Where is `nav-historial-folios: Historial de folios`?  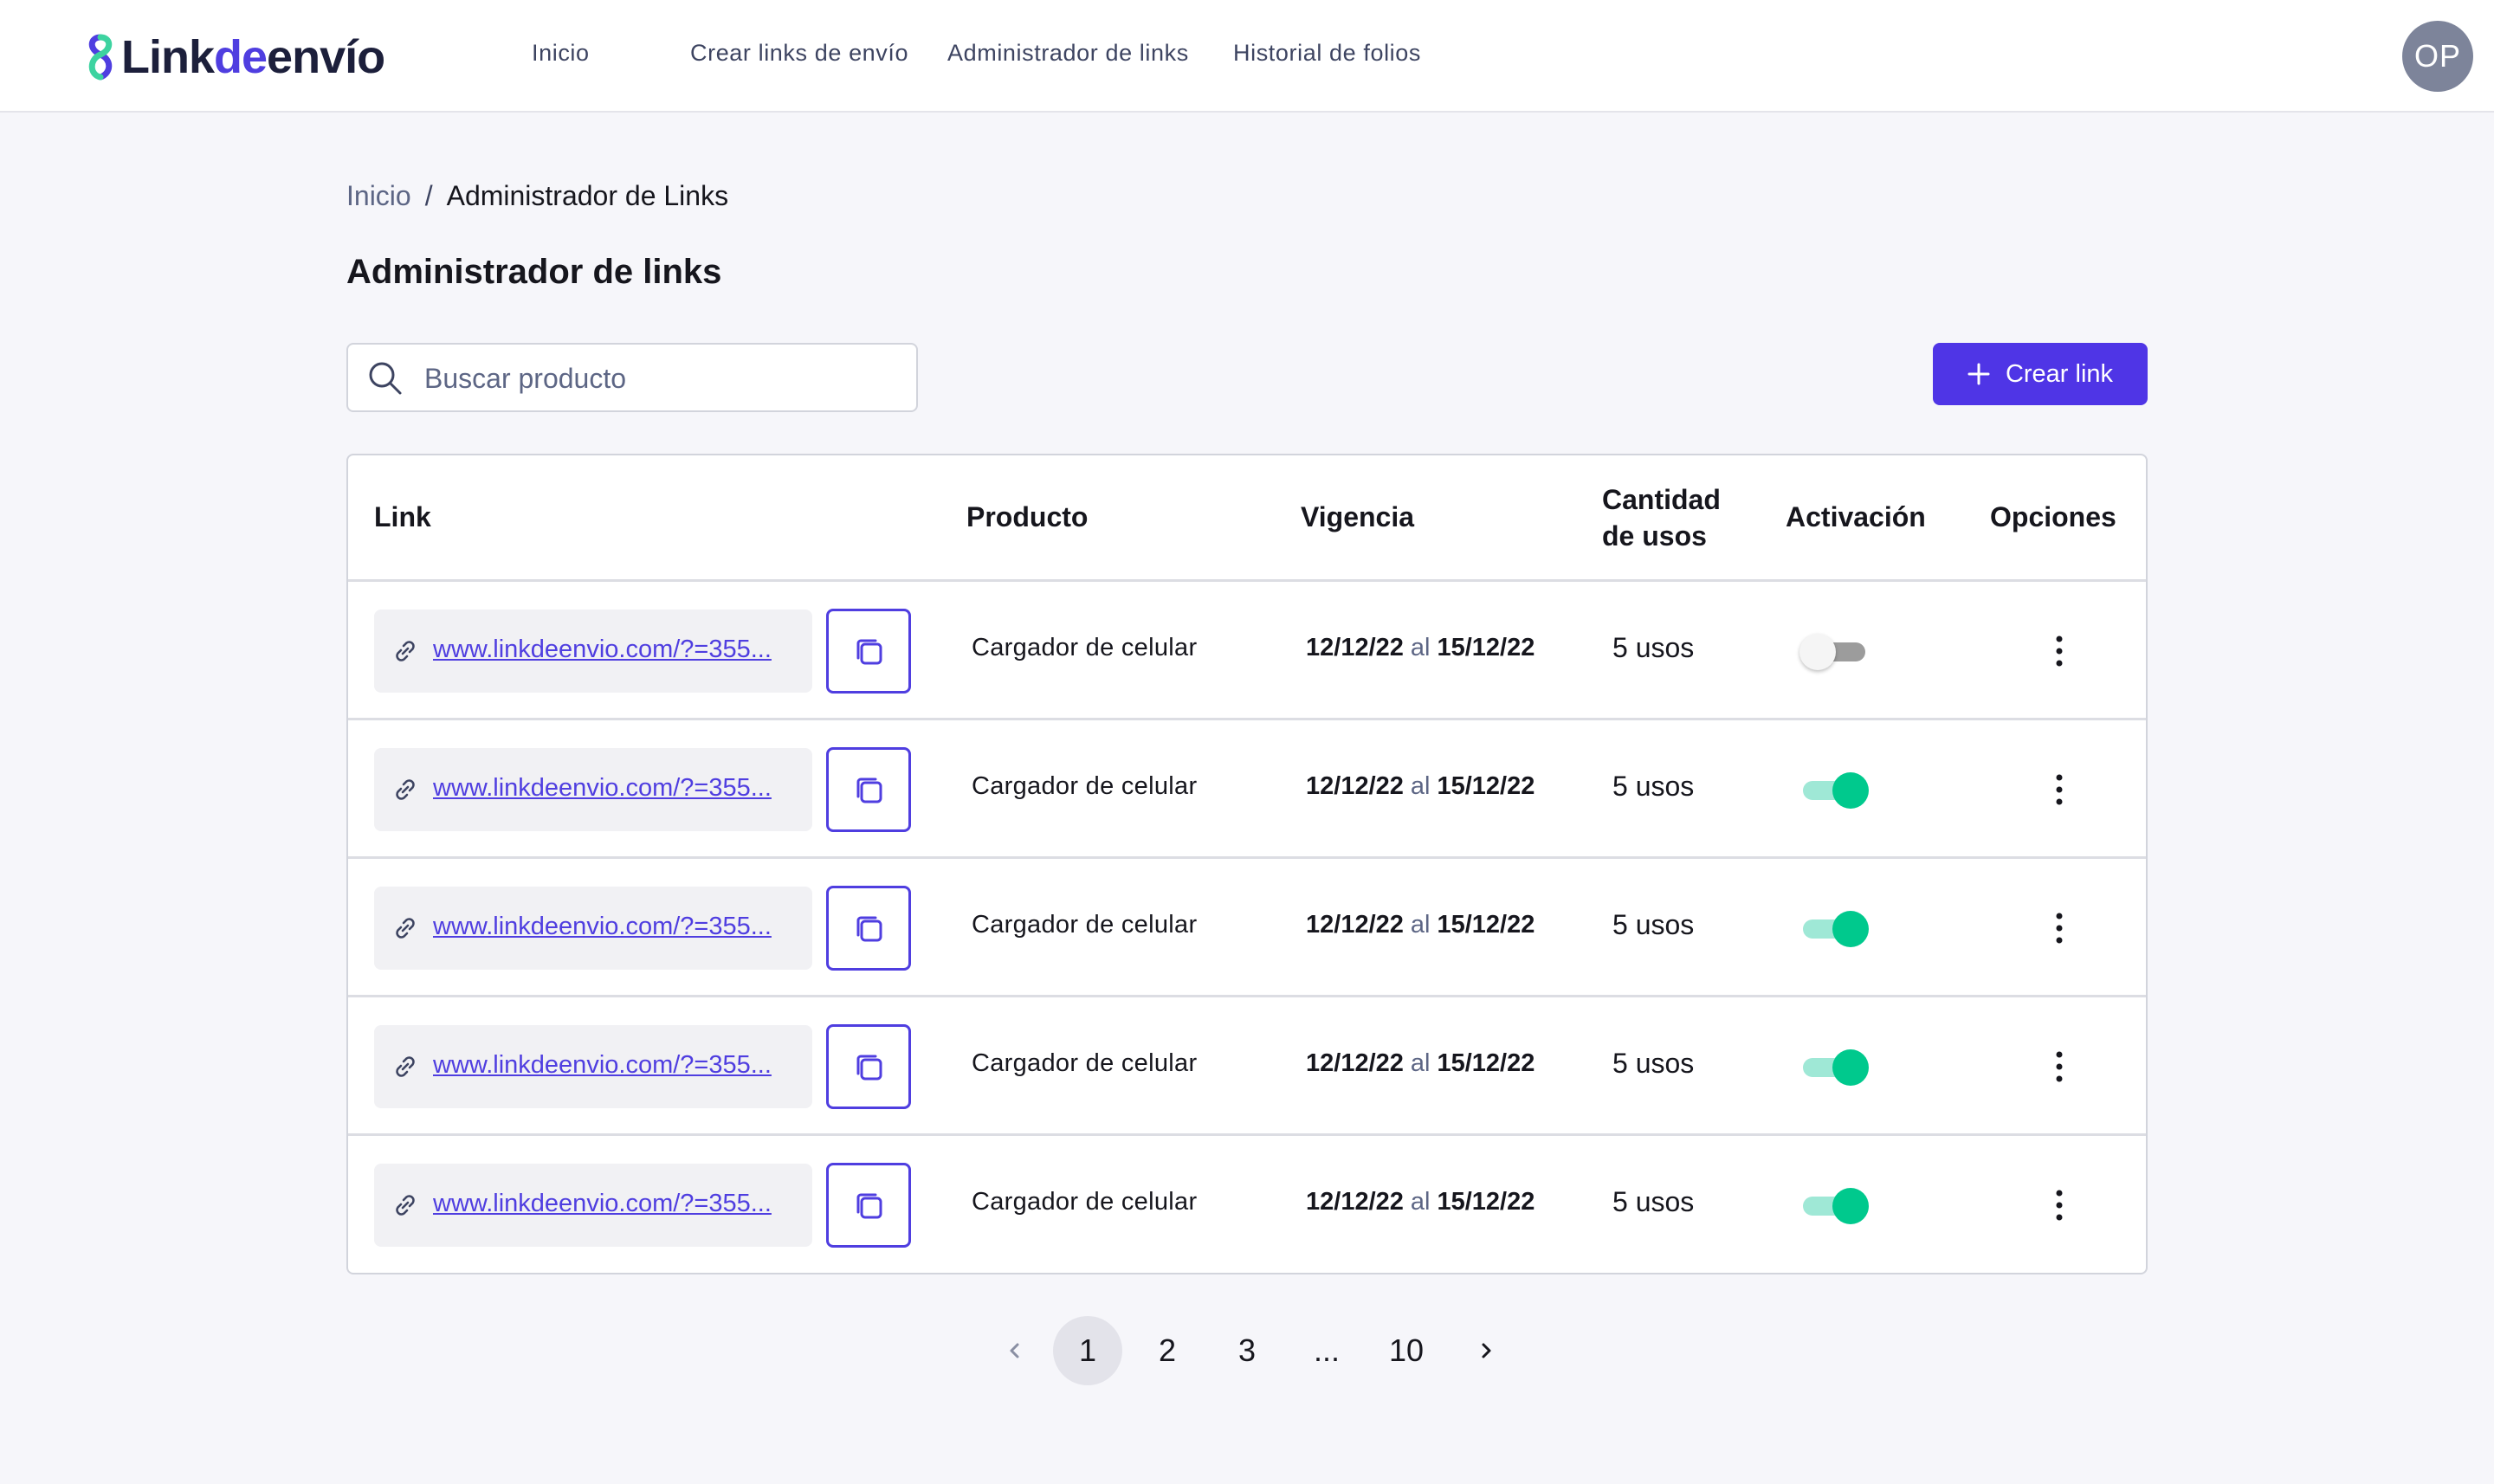
nav-historial-folios: Historial de folios is located at coordinates (1327, 53).